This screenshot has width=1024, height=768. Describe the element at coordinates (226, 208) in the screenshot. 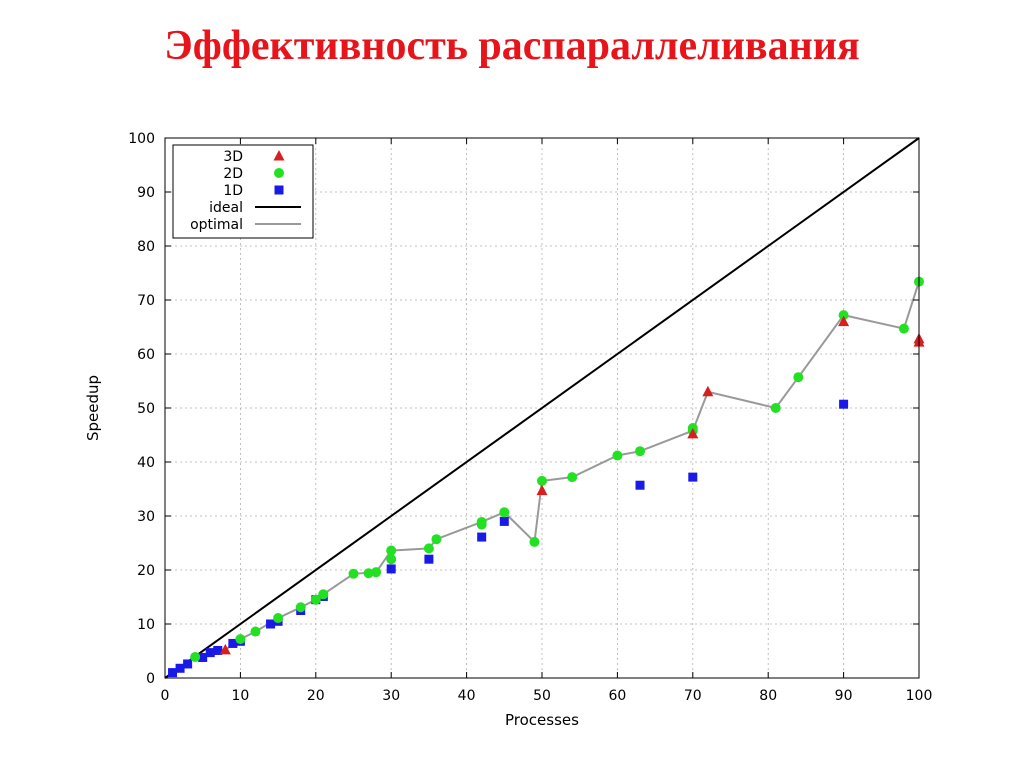

I see `legend-label-ideal: ideal` at that location.